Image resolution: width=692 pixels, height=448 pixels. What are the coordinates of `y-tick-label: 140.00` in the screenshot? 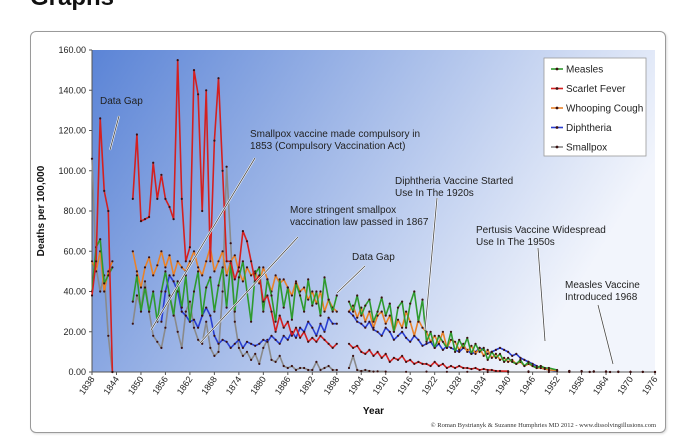 It's located at (72, 90).